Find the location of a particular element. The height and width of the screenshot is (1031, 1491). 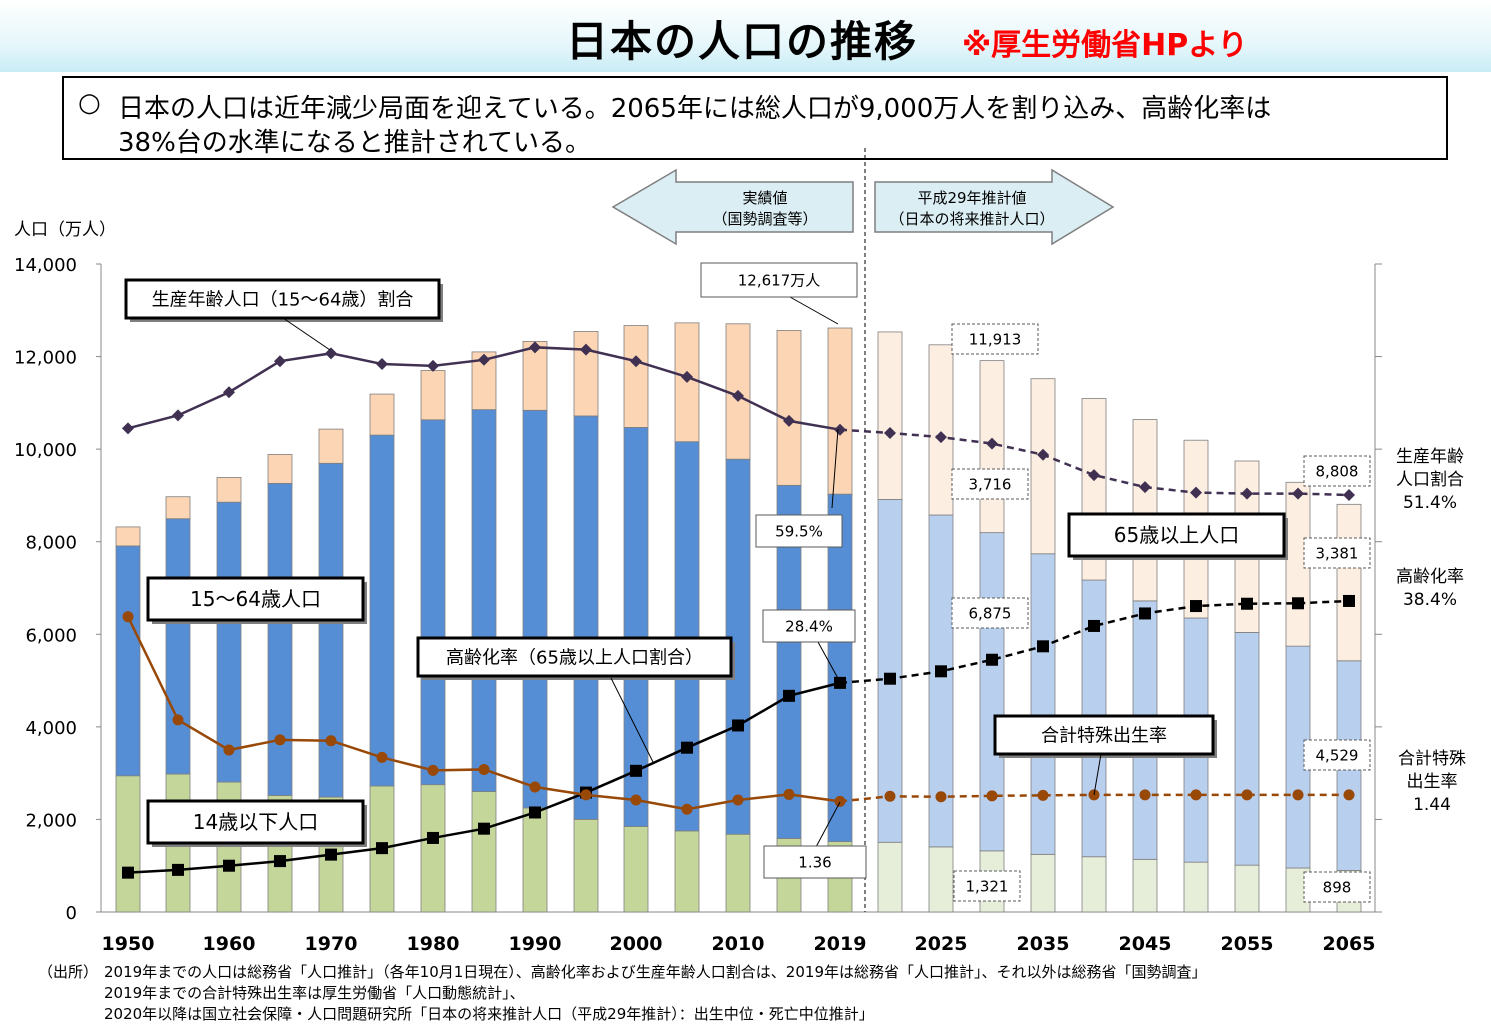

callout-aging-2019: 28.4% is located at coordinates (809, 627).